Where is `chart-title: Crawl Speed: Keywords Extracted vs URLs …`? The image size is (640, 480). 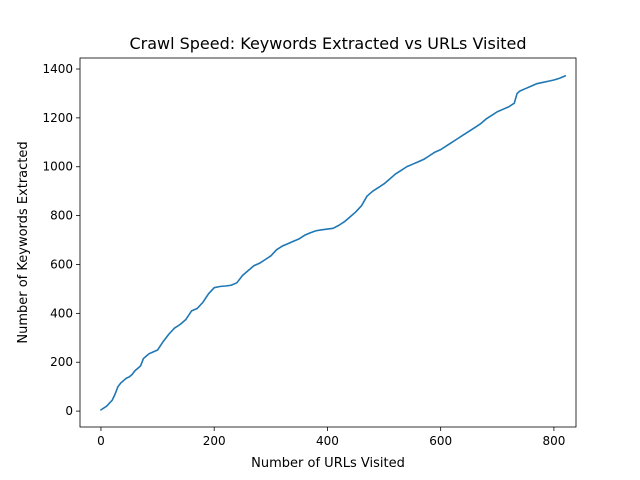 chart-title: Crawl Speed: Keywords Extracted vs URLs … is located at coordinates (327, 43).